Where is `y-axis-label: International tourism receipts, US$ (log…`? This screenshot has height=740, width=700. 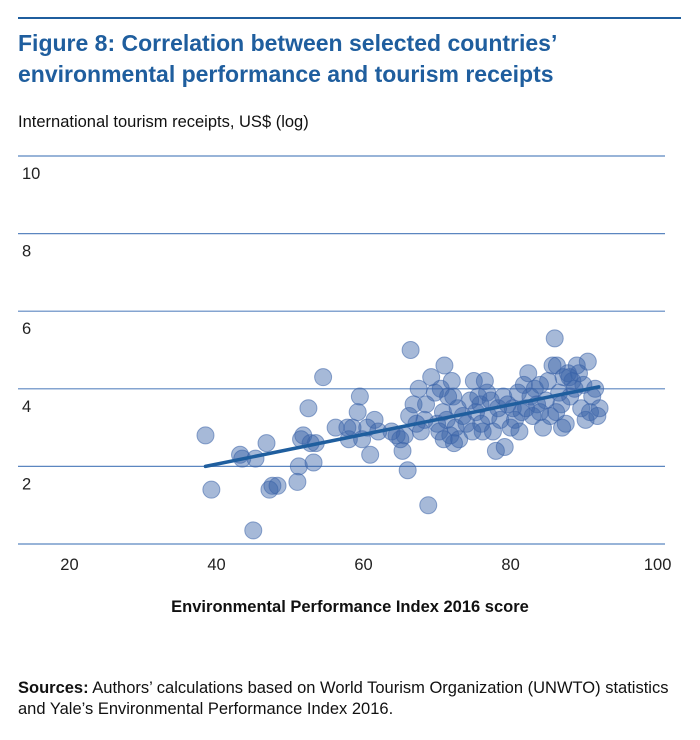
y-axis-label: International tourism receipts, US$ (log… is located at coordinates (163, 122).